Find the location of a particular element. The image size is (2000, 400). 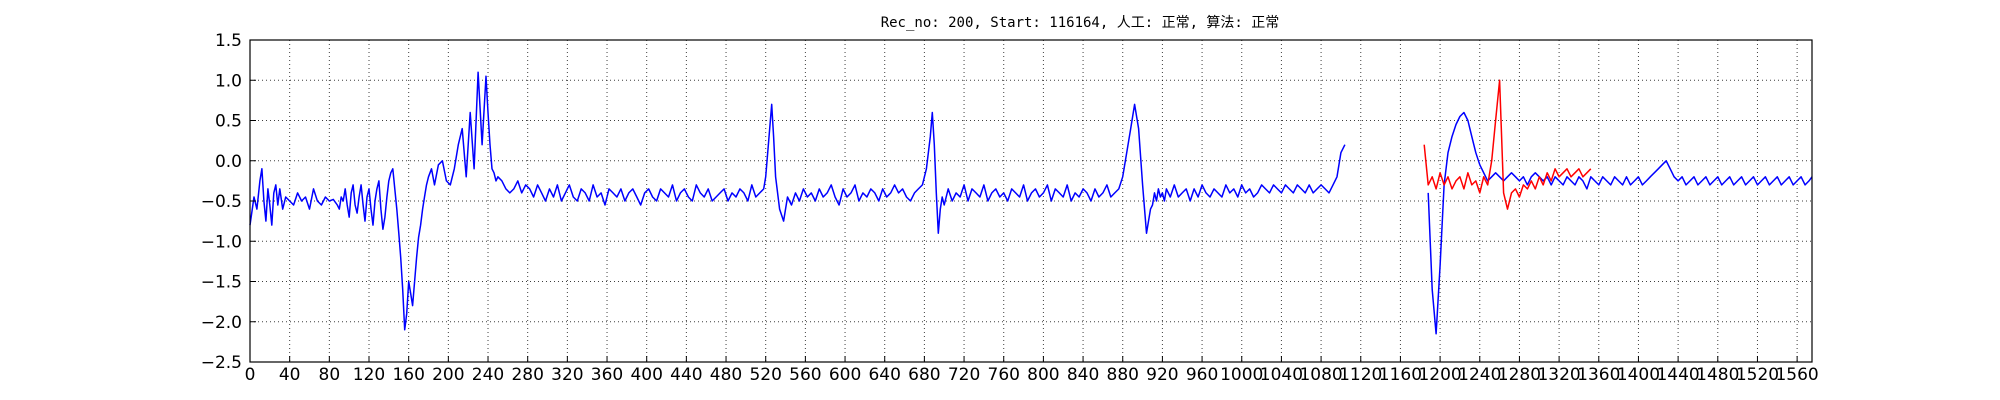

x-tick-label: 120 is located at coordinates (369, 375).